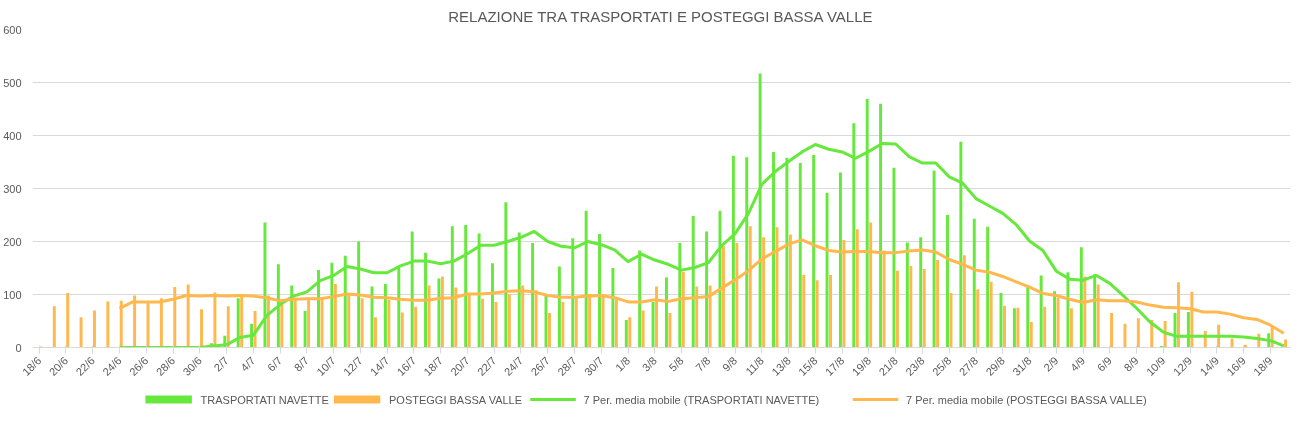 Image resolution: width=1306 pixels, height=423 pixels. Describe the element at coordinates (456, 399) in the screenshot. I see `legend-label: POSTEGGI BASSA VALLE` at that location.